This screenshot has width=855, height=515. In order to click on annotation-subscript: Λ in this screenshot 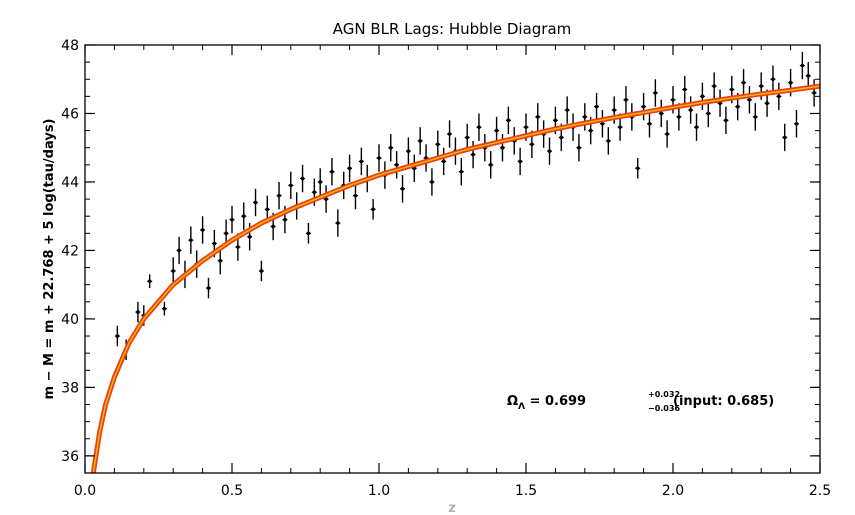, I will do `click(521, 407)`.